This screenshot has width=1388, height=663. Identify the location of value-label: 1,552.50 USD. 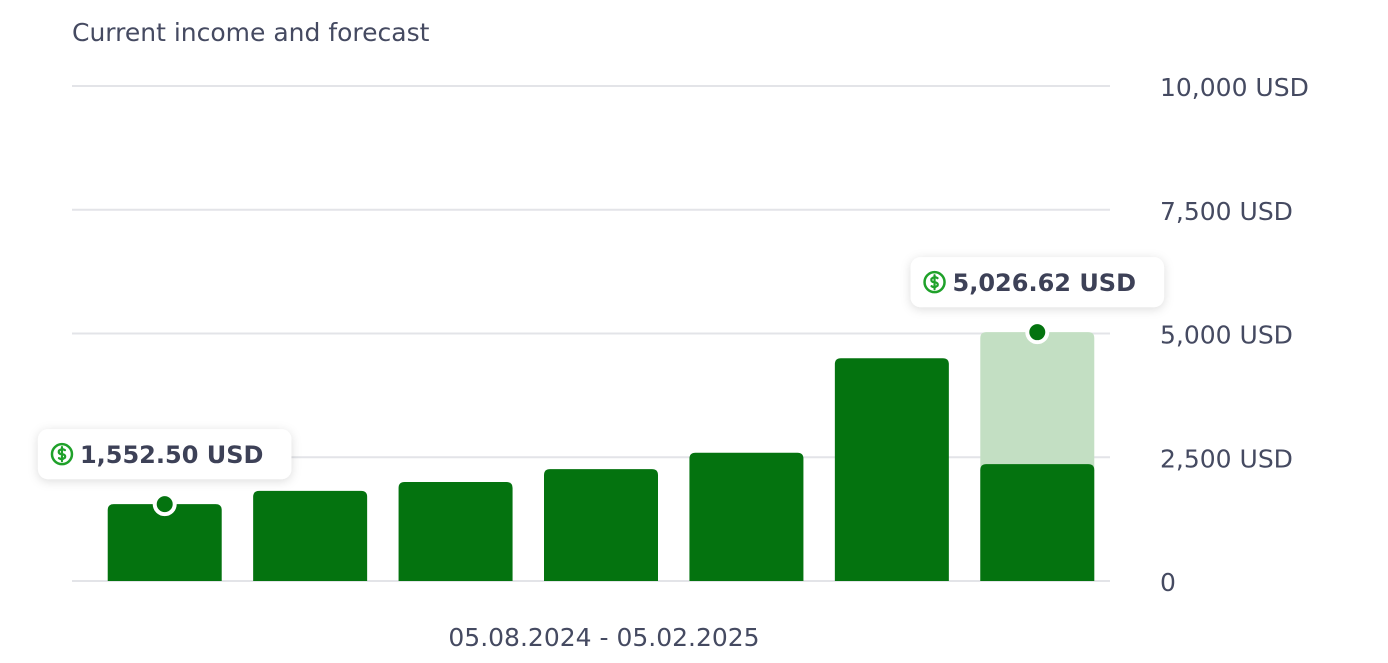
(171, 455).